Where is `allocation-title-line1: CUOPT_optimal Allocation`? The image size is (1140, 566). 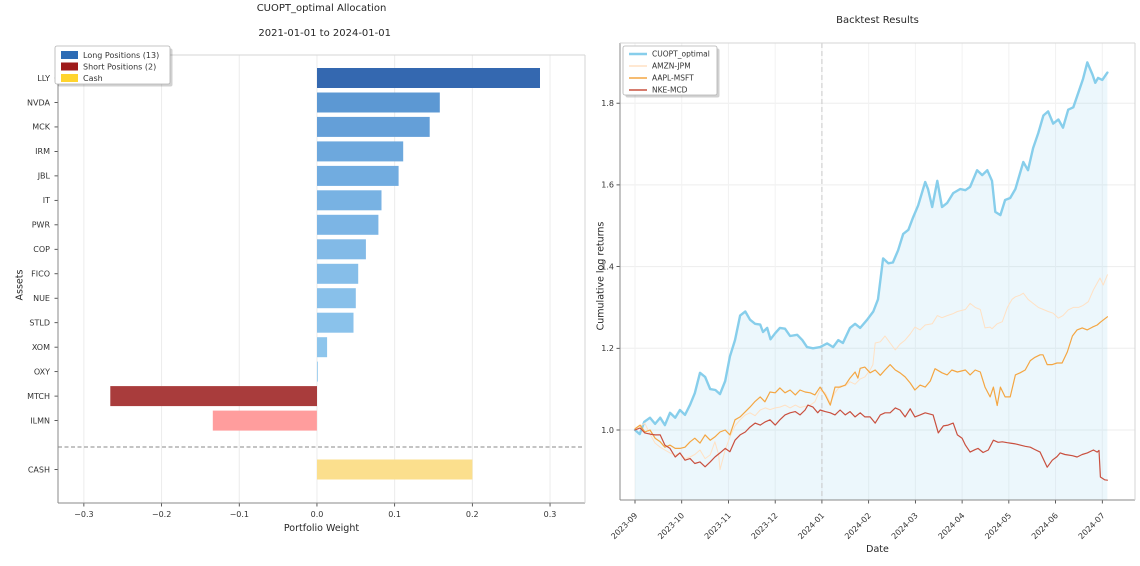 allocation-title-line1: CUOPT_optimal Allocation is located at coordinates (321, 8).